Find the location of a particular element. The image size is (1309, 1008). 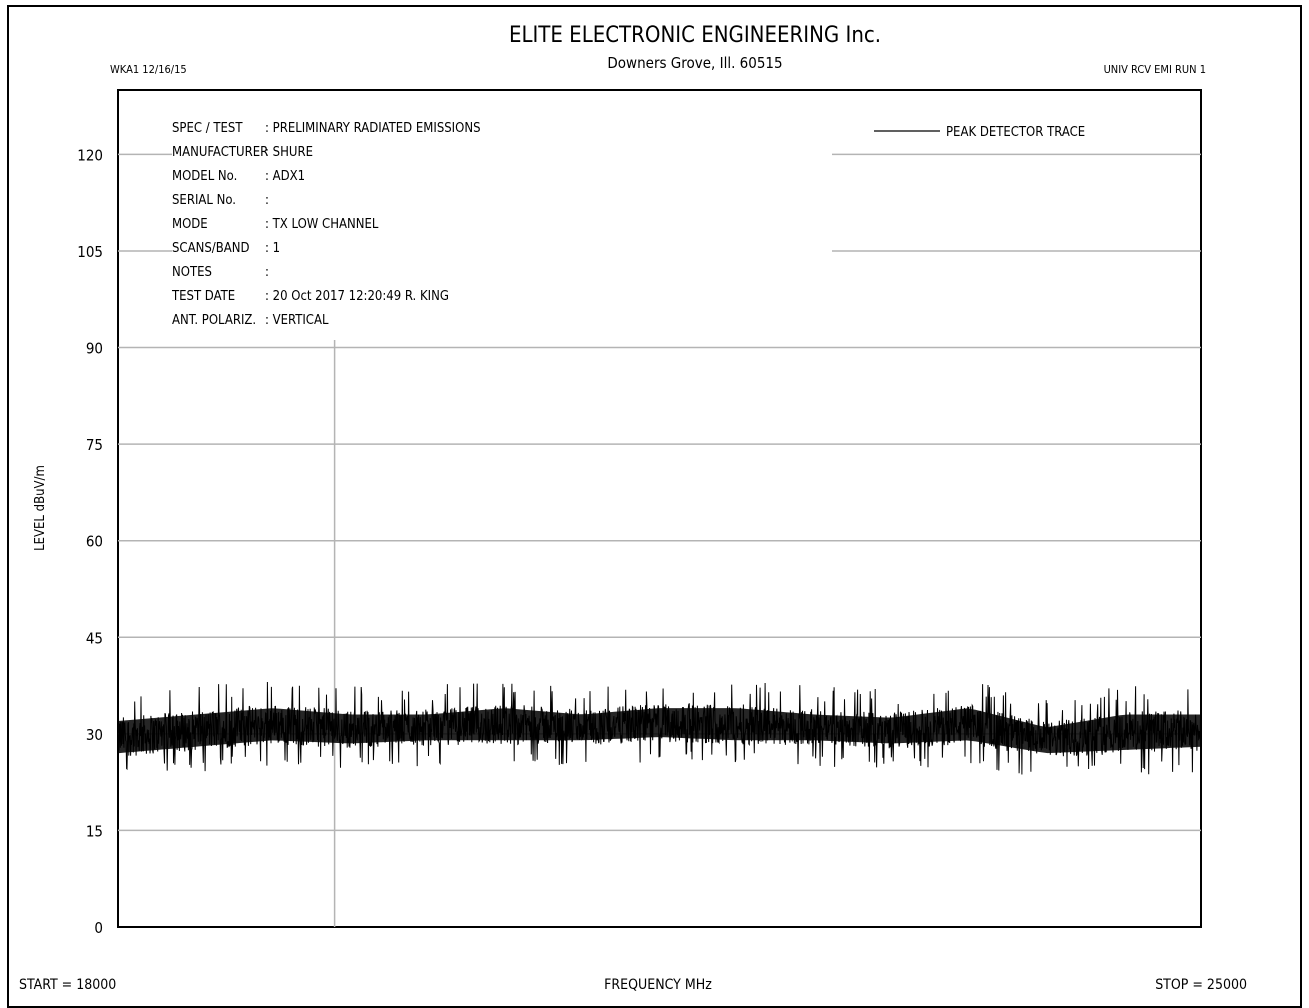

info-value: : 1 is located at coordinates (272, 248).